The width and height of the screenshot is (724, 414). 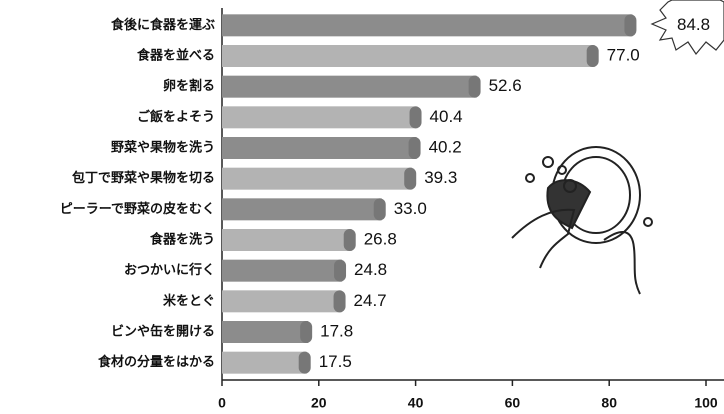 I want to click on category-label: 食後に食器を運ぶ, so click(x=163, y=25).